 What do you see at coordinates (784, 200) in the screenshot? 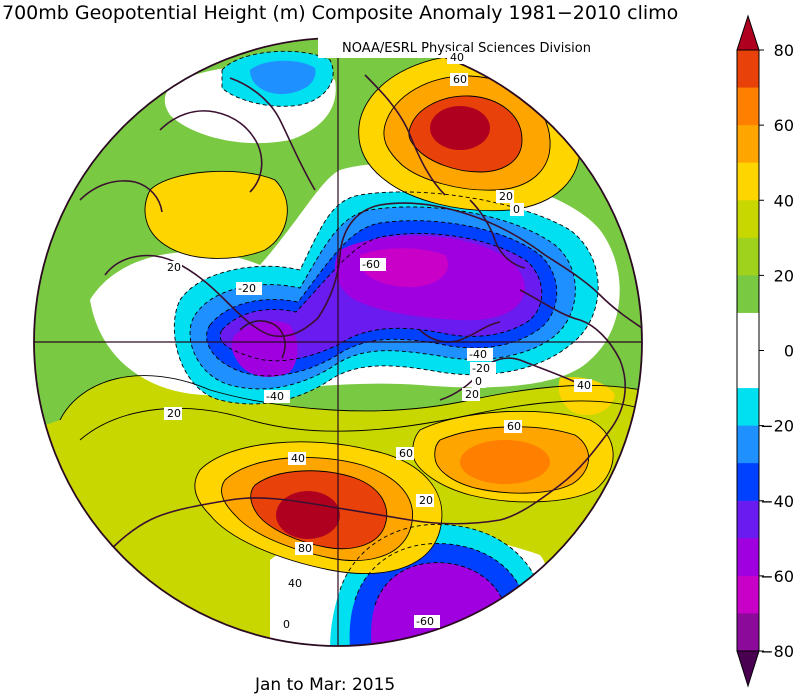
I see `colorbar-tick-label: 40` at bounding box center [784, 200].